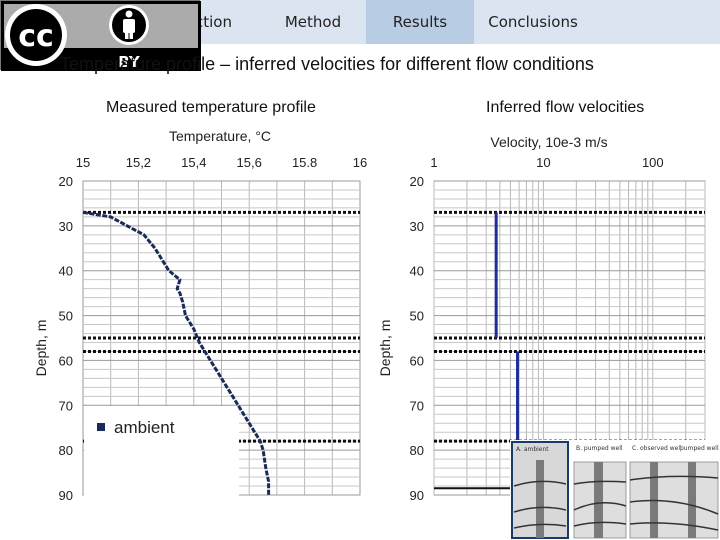 The height and width of the screenshot is (540, 720). Describe the element at coordinates (144, 427) in the screenshot. I see `legend-entry: ambient` at that location.